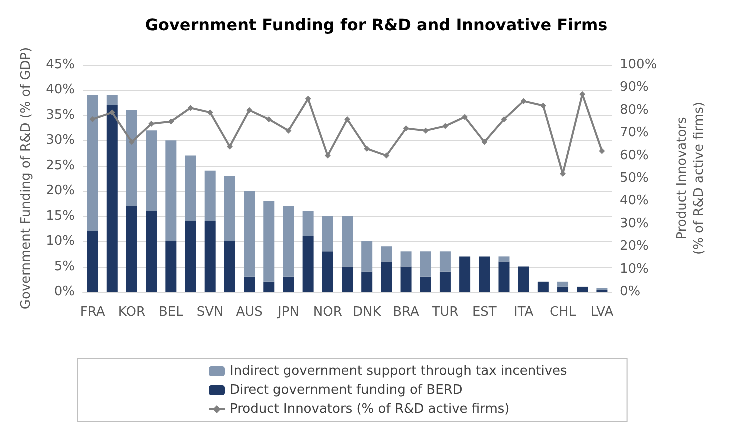 The image size is (753, 432). What do you see at coordinates (602, 312) in the screenshot?
I see `x-tick-label: LVA` at bounding box center [602, 312].